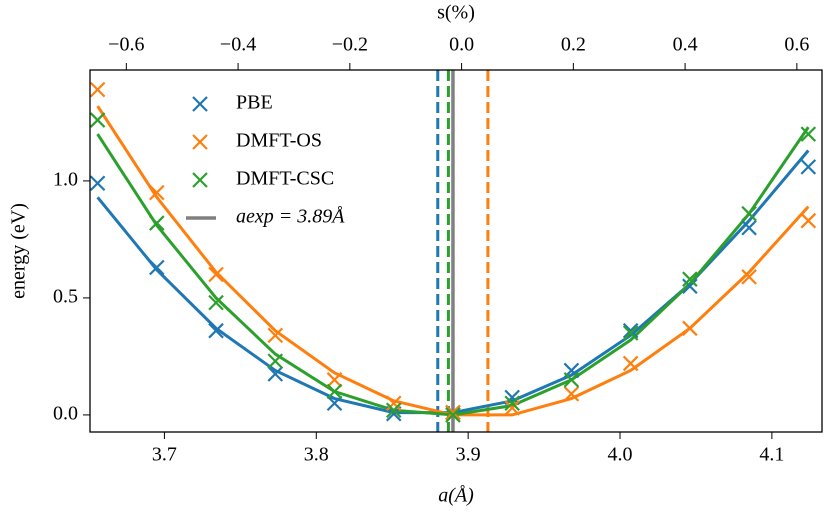 This screenshot has width=831, height=518. Describe the element at coordinates (771, 455) in the screenshot. I see `x-tick-label: 4.1` at that location.